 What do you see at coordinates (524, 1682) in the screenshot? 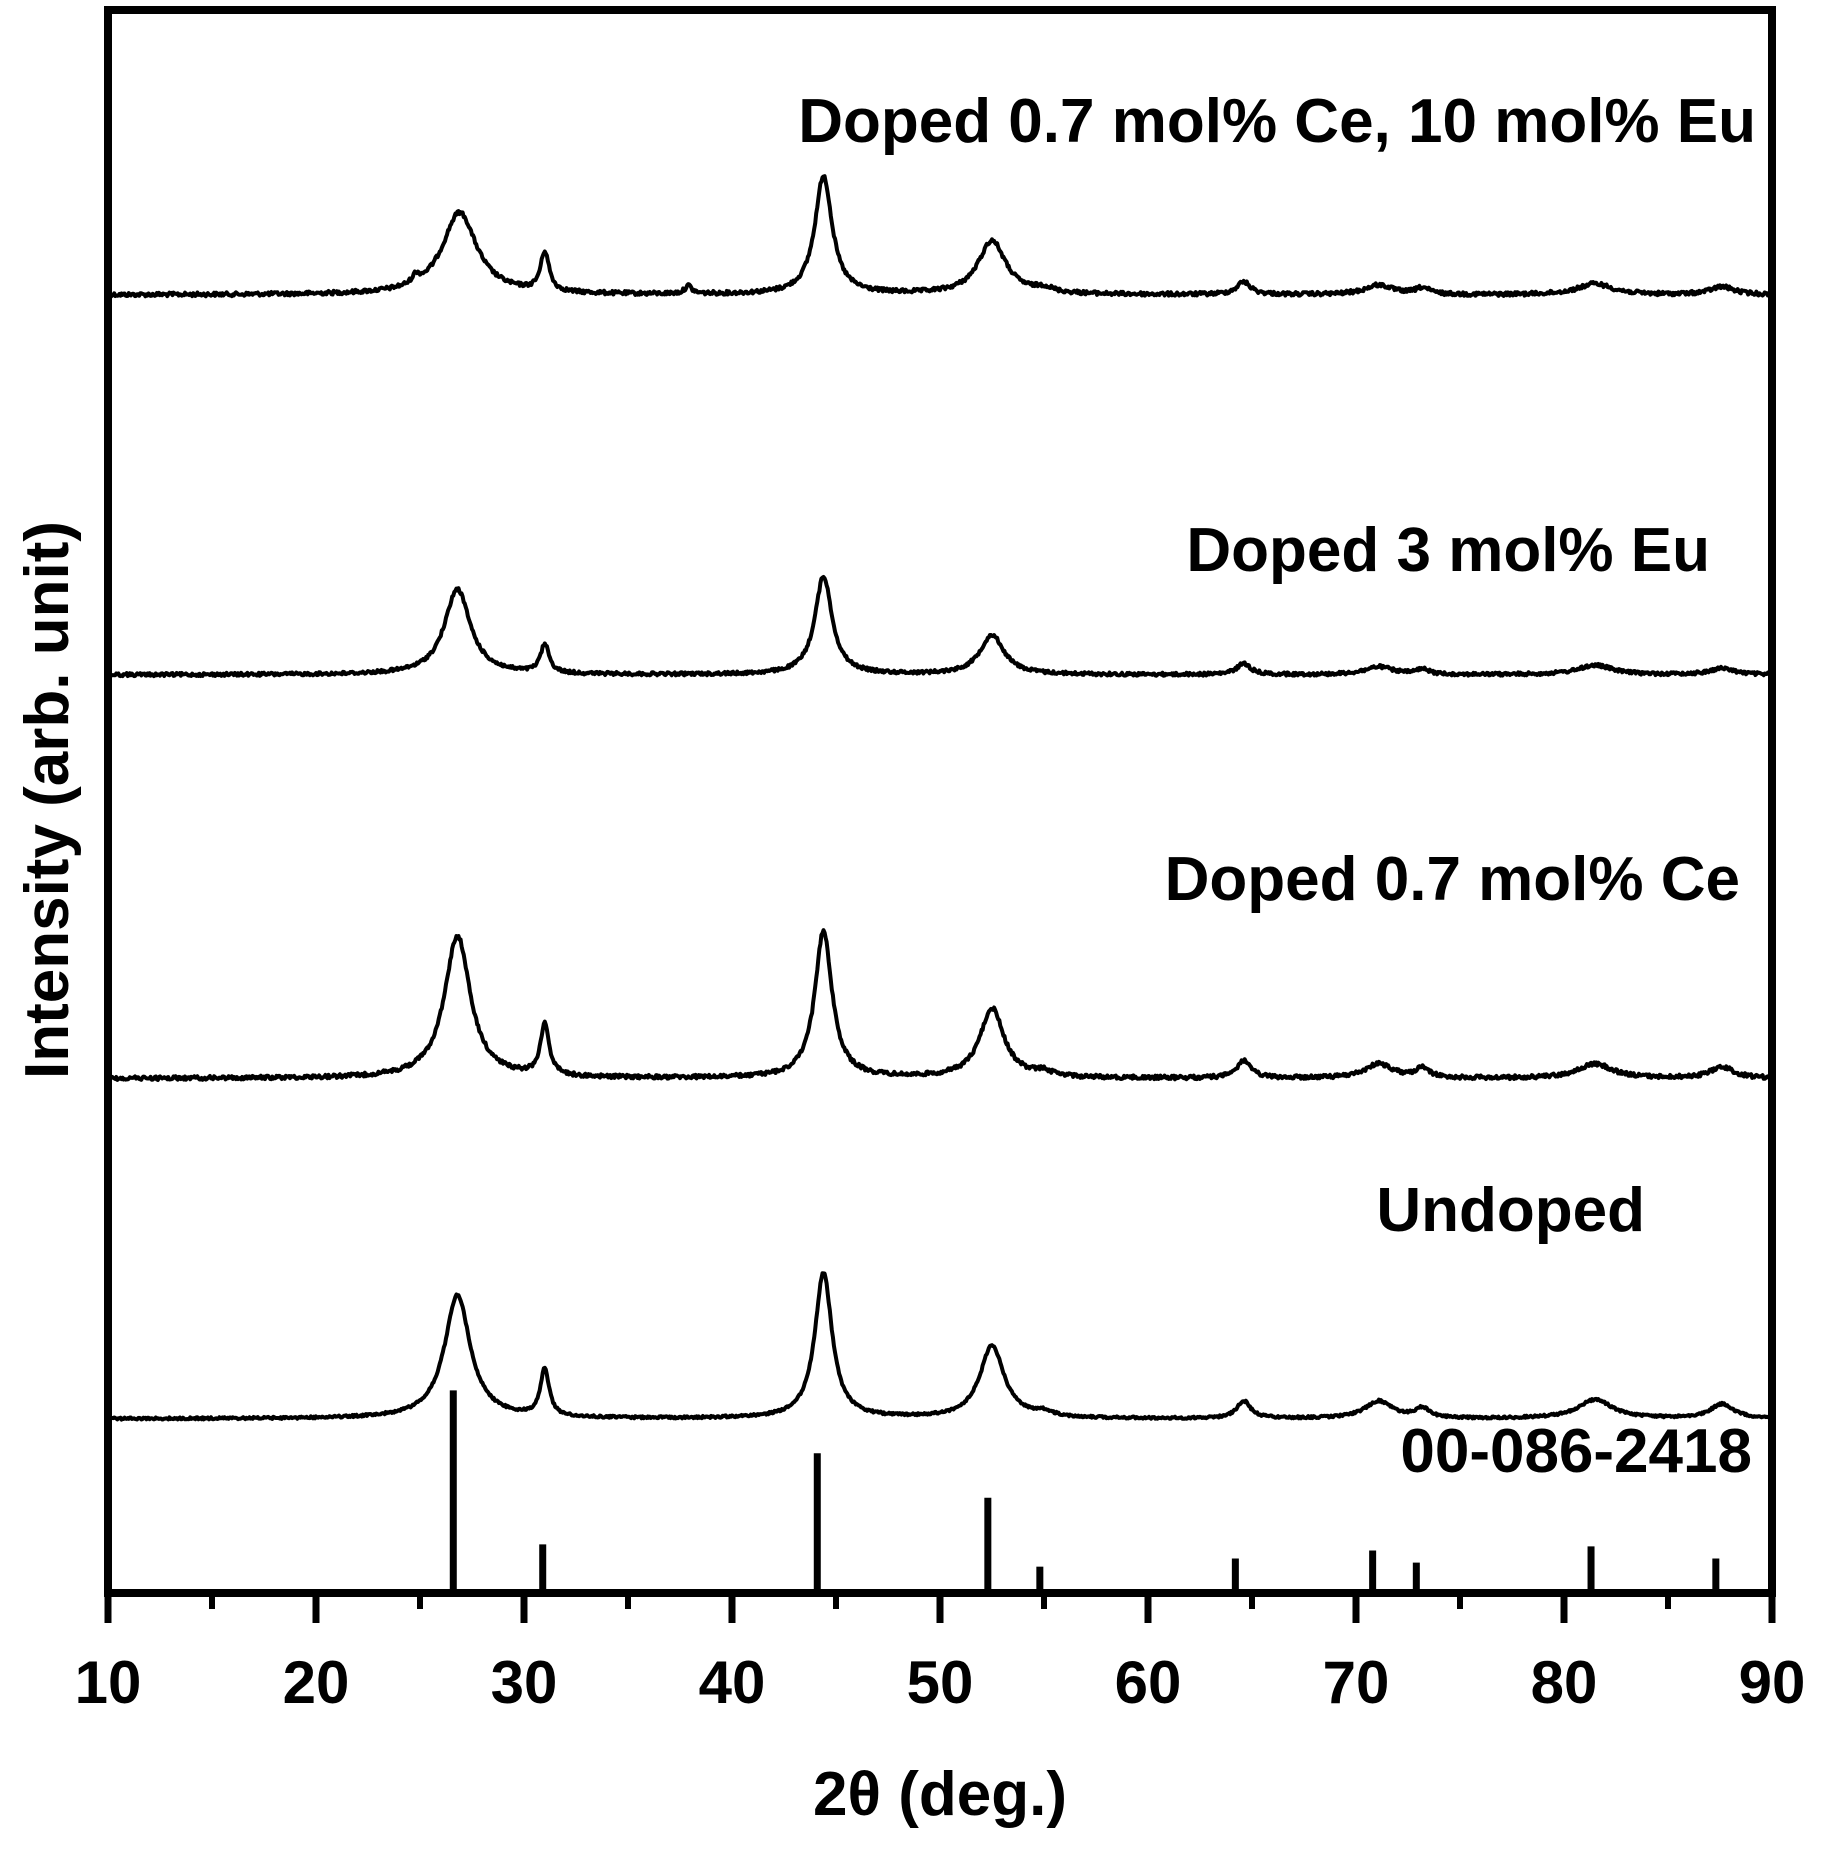
I see `x-tick-label-30: 30` at bounding box center [524, 1682].